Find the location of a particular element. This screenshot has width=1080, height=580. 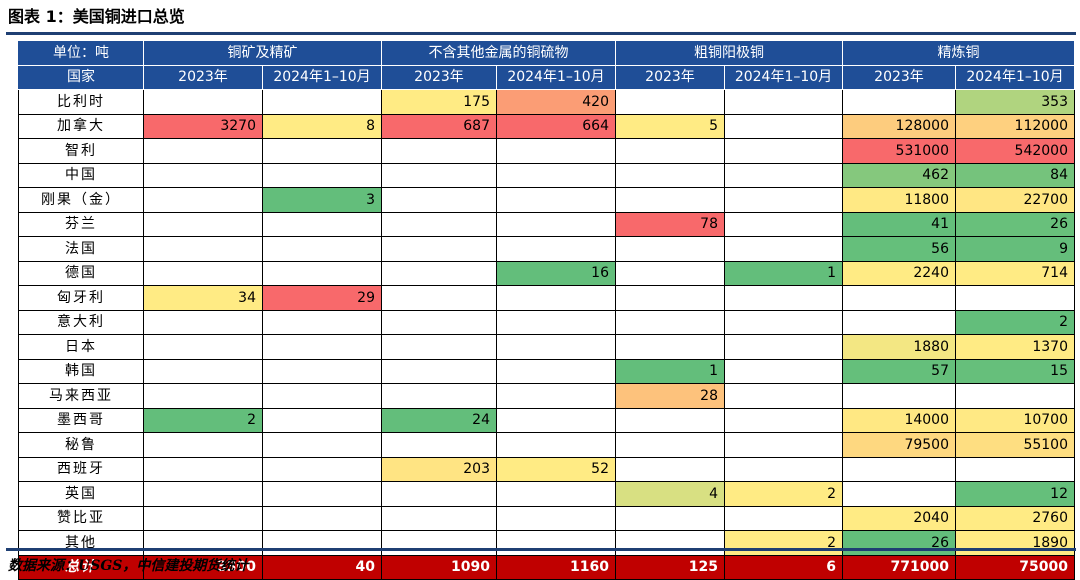

country-cell: 英国 is located at coordinates (81, 494).